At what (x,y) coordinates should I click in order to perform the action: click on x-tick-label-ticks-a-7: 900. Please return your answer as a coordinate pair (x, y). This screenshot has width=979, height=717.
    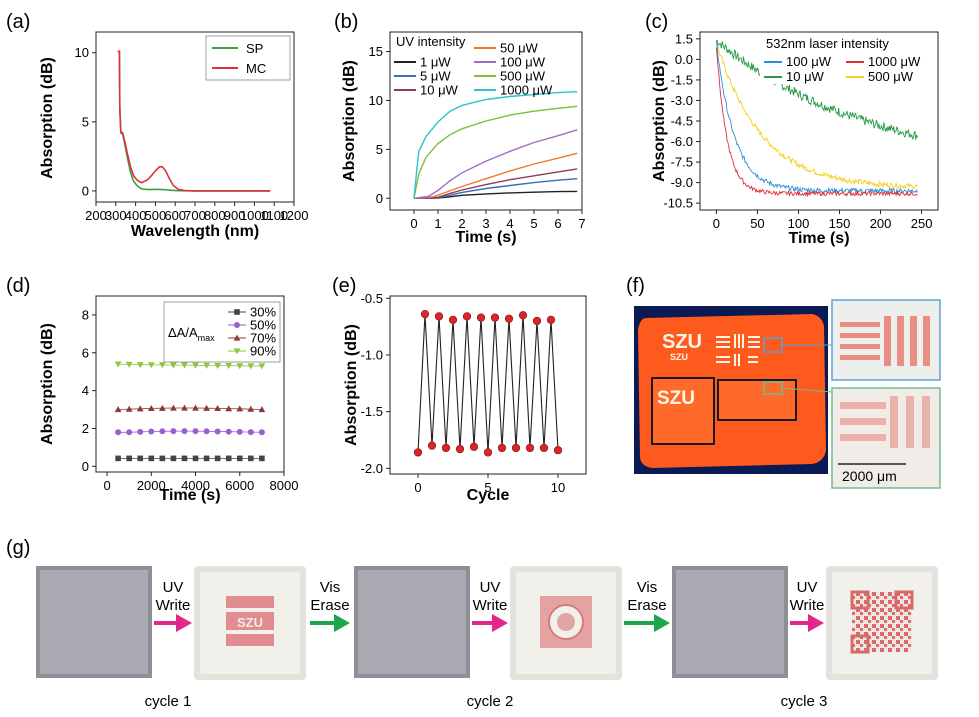
    Looking at the image, I should click on (235, 215).